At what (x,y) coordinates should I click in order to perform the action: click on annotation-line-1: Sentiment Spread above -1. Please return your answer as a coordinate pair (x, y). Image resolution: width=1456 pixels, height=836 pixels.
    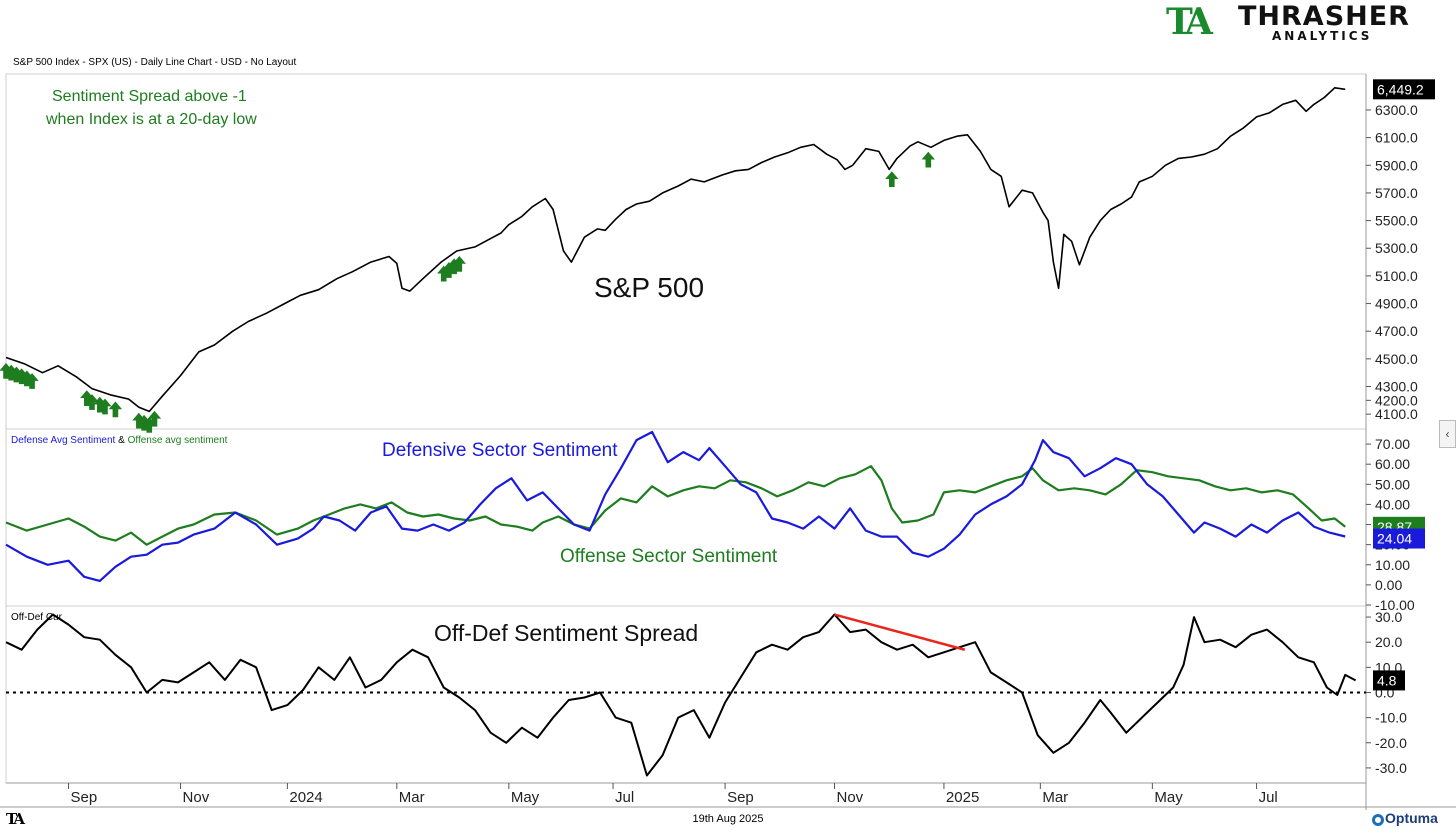
    Looking at the image, I should click on (149, 96).